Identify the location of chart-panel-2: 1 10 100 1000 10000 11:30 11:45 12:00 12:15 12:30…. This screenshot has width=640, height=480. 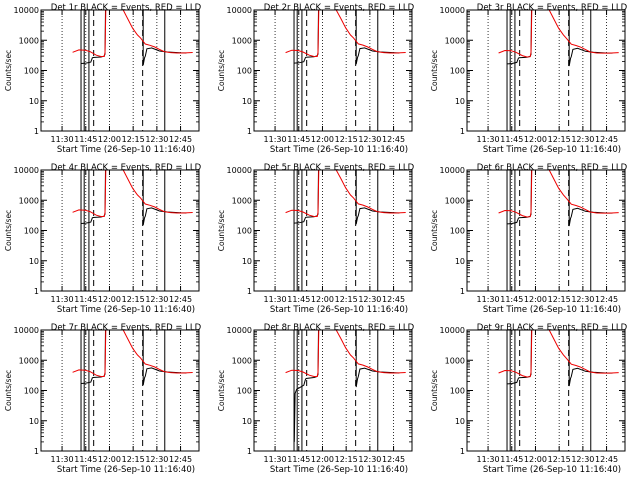
(316, 79).